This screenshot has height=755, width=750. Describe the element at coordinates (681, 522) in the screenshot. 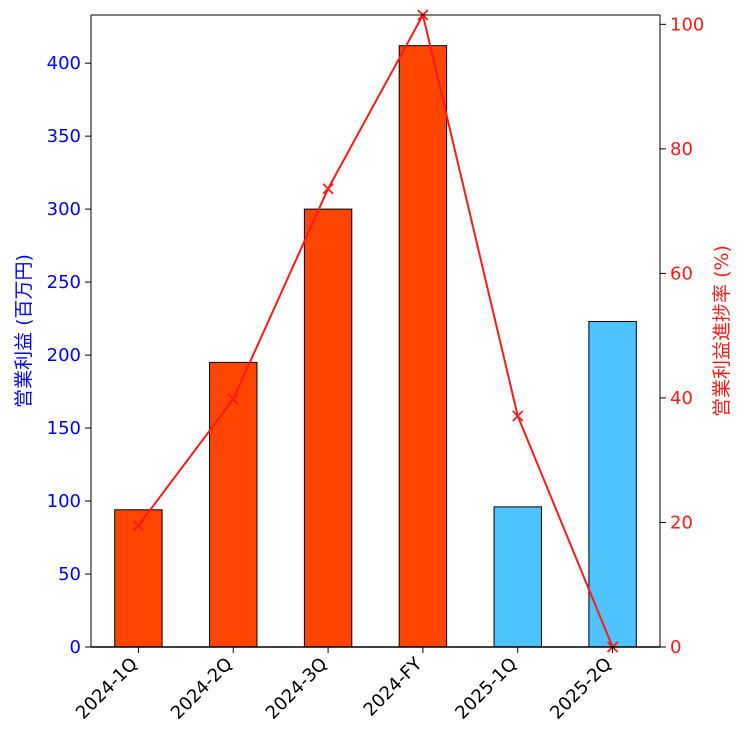

I see `right-tick-label: 20` at that location.